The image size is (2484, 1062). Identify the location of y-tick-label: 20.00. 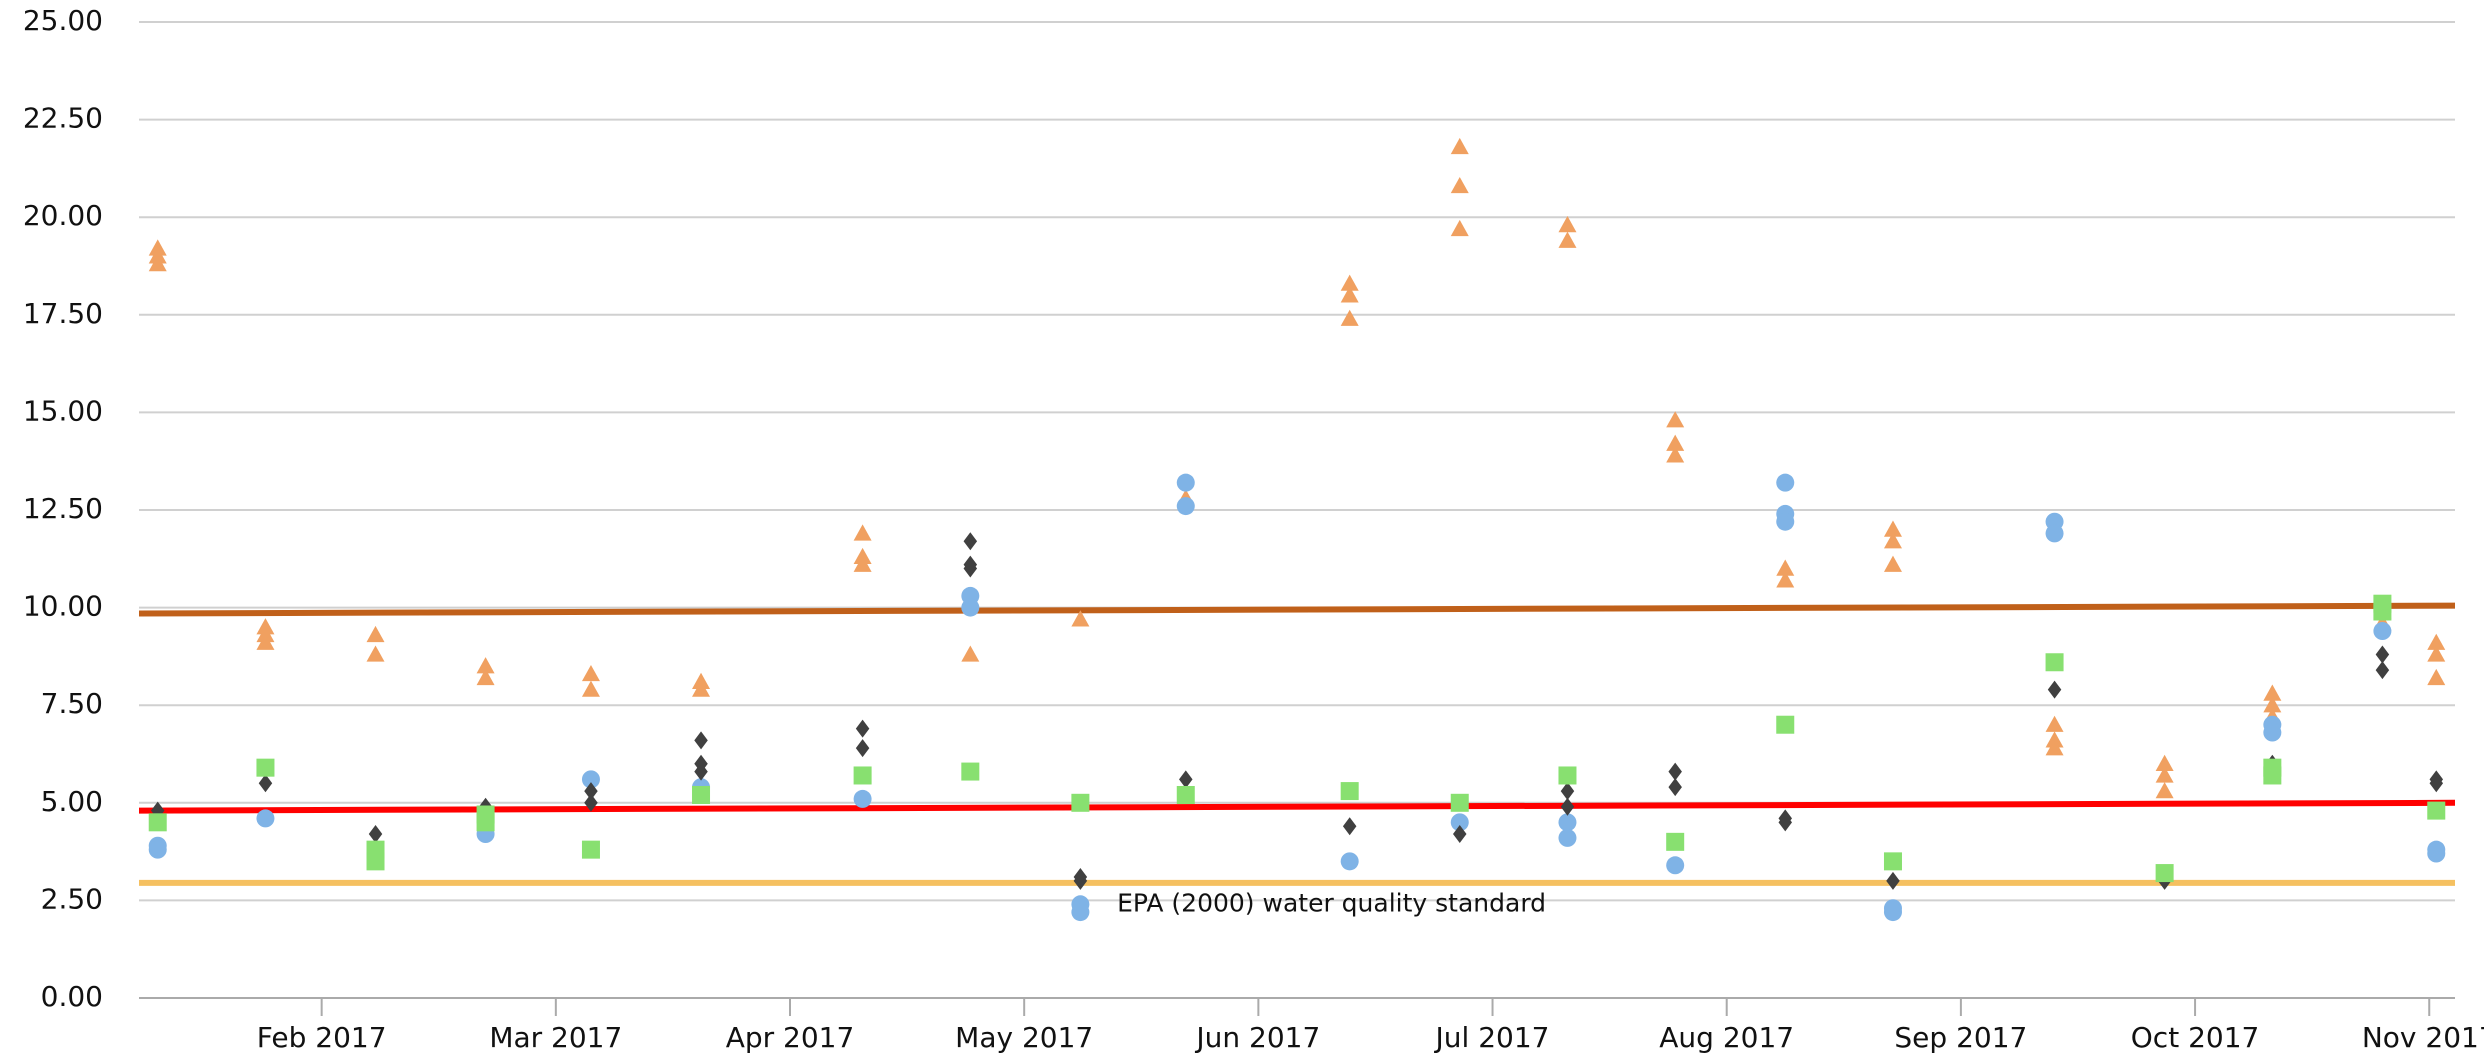
(63, 215).